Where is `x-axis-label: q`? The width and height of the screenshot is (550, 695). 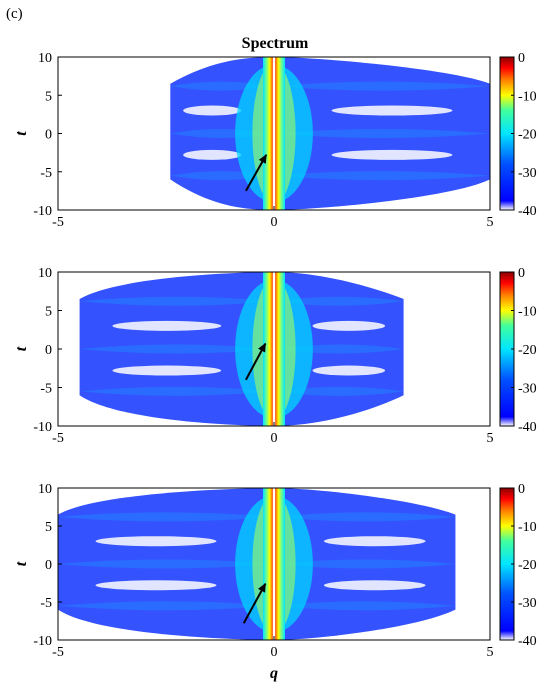
x-axis-label: q is located at coordinates (274, 673).